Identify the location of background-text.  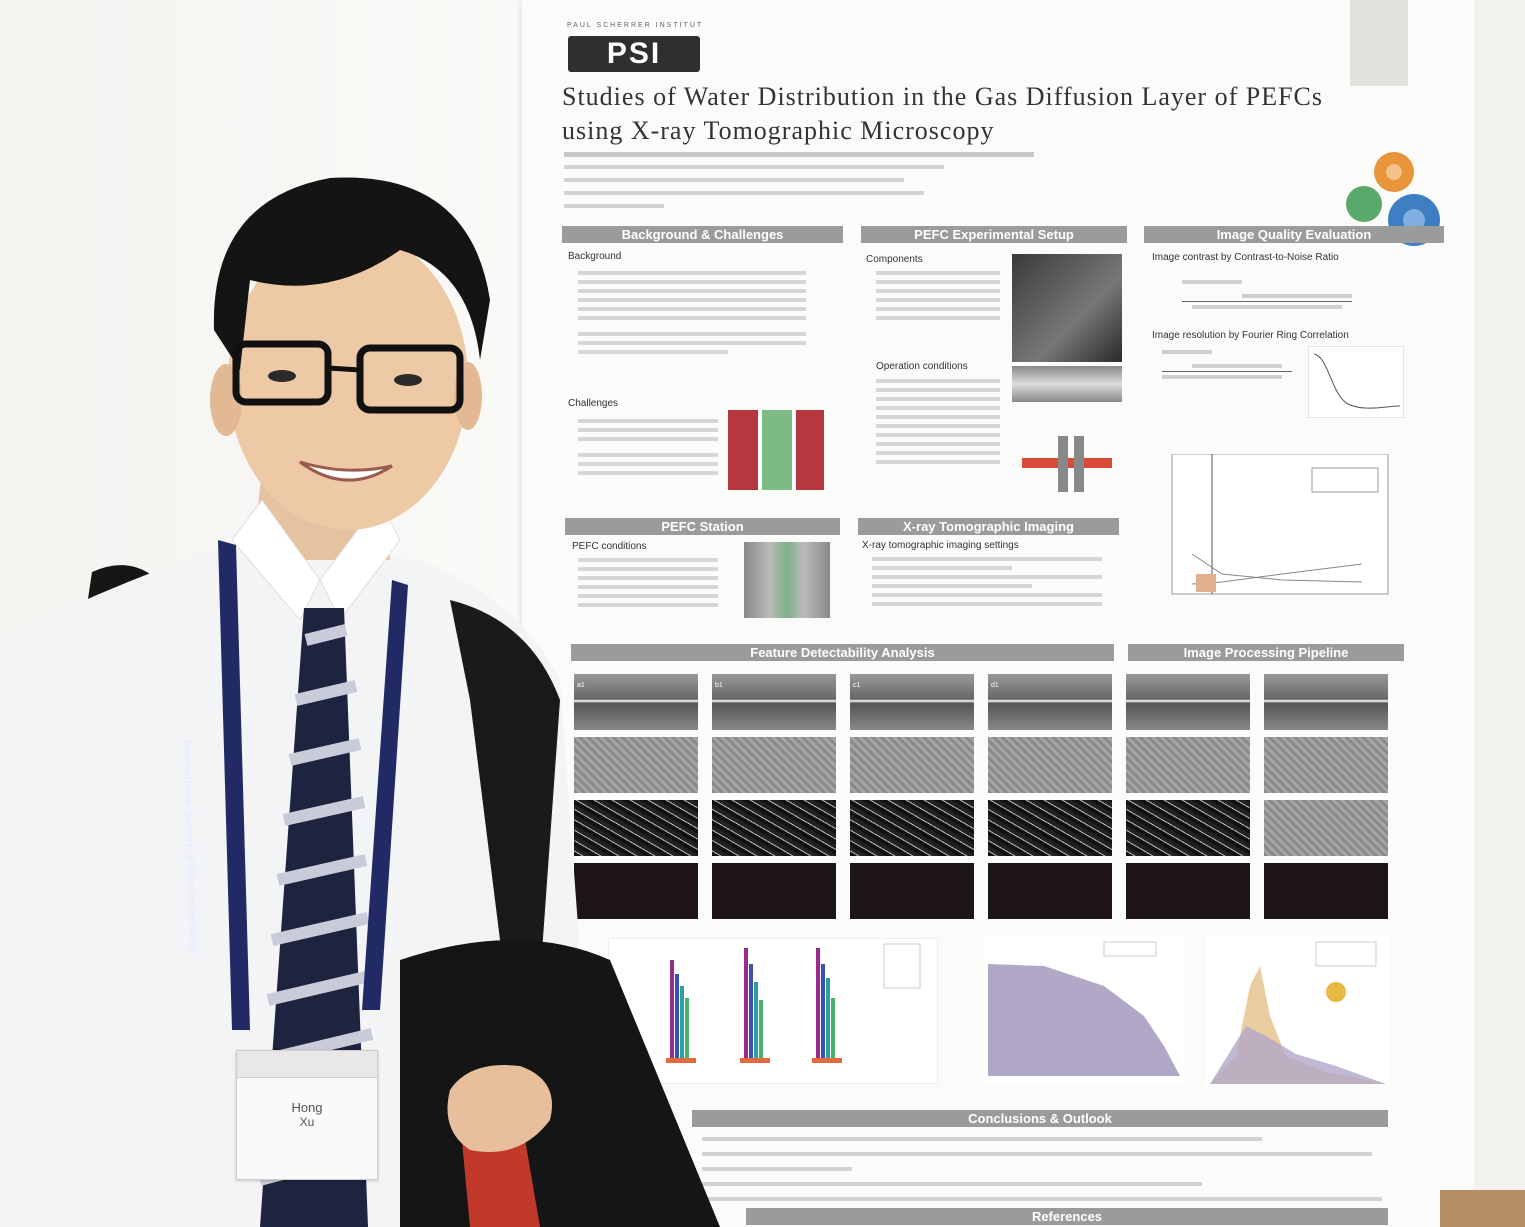
(692, 312).